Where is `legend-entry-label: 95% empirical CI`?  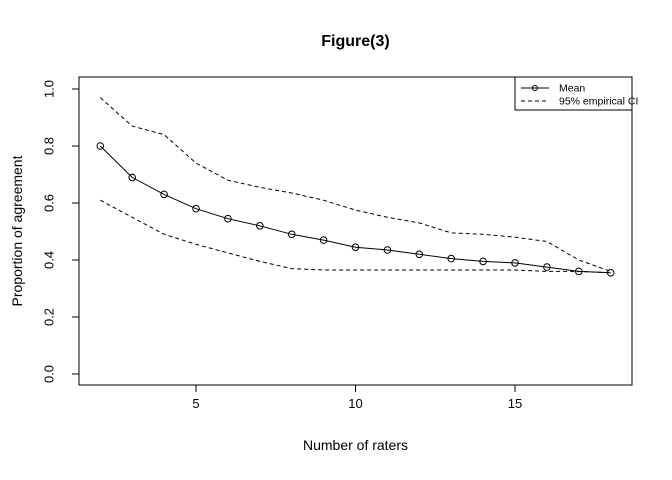 legend-entry-label: 95% empirical CI is located at coordinates (598, 102).